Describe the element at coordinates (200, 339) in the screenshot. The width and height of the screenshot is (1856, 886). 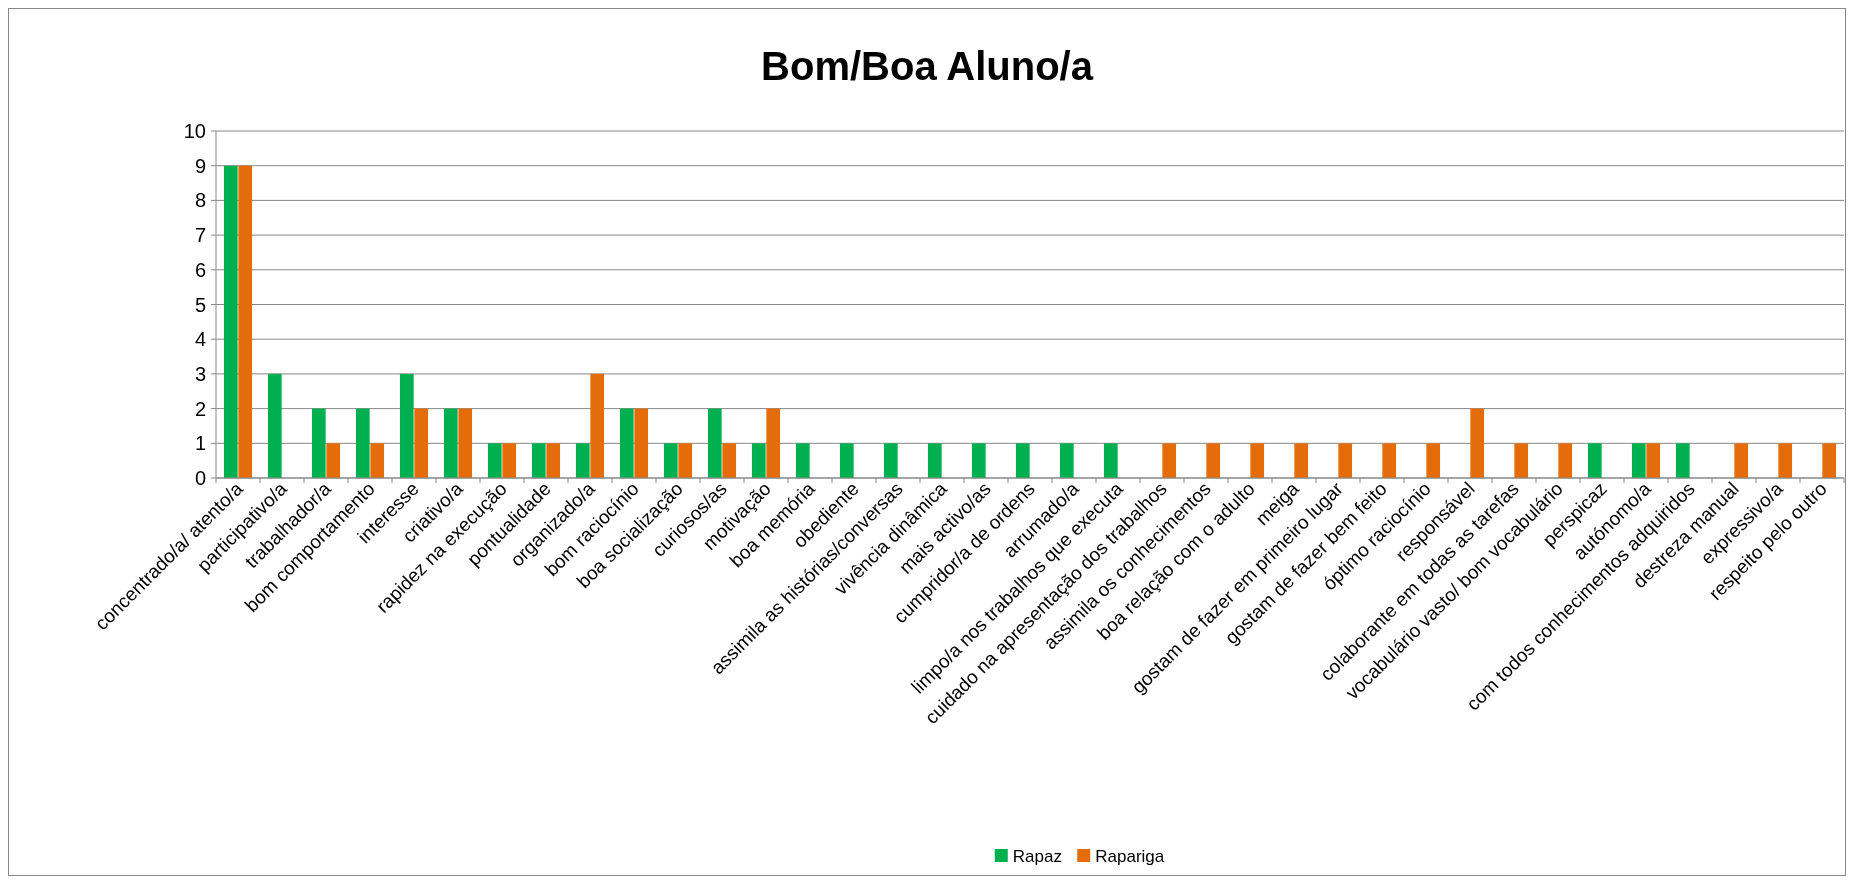
I see `y-tick-label: 4` at that location.